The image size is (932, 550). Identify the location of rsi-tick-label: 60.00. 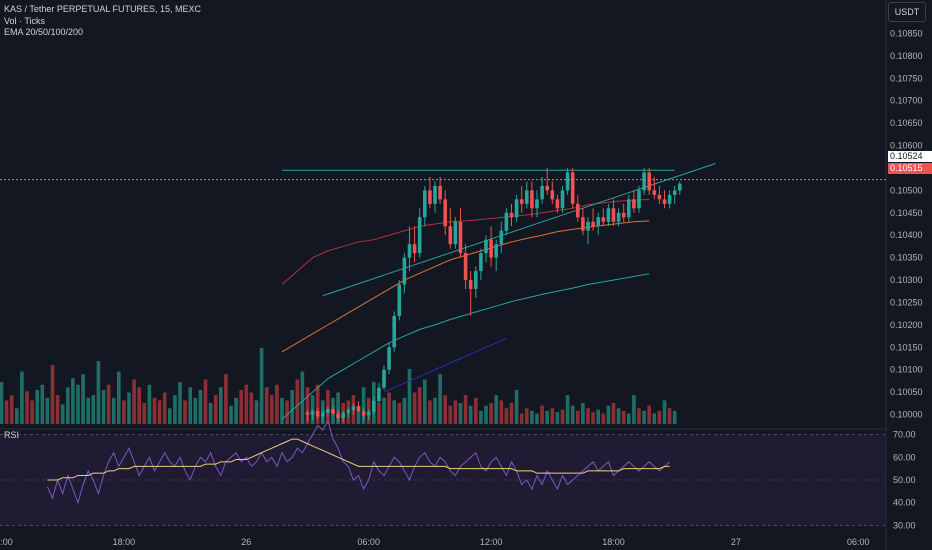
(904, 457).